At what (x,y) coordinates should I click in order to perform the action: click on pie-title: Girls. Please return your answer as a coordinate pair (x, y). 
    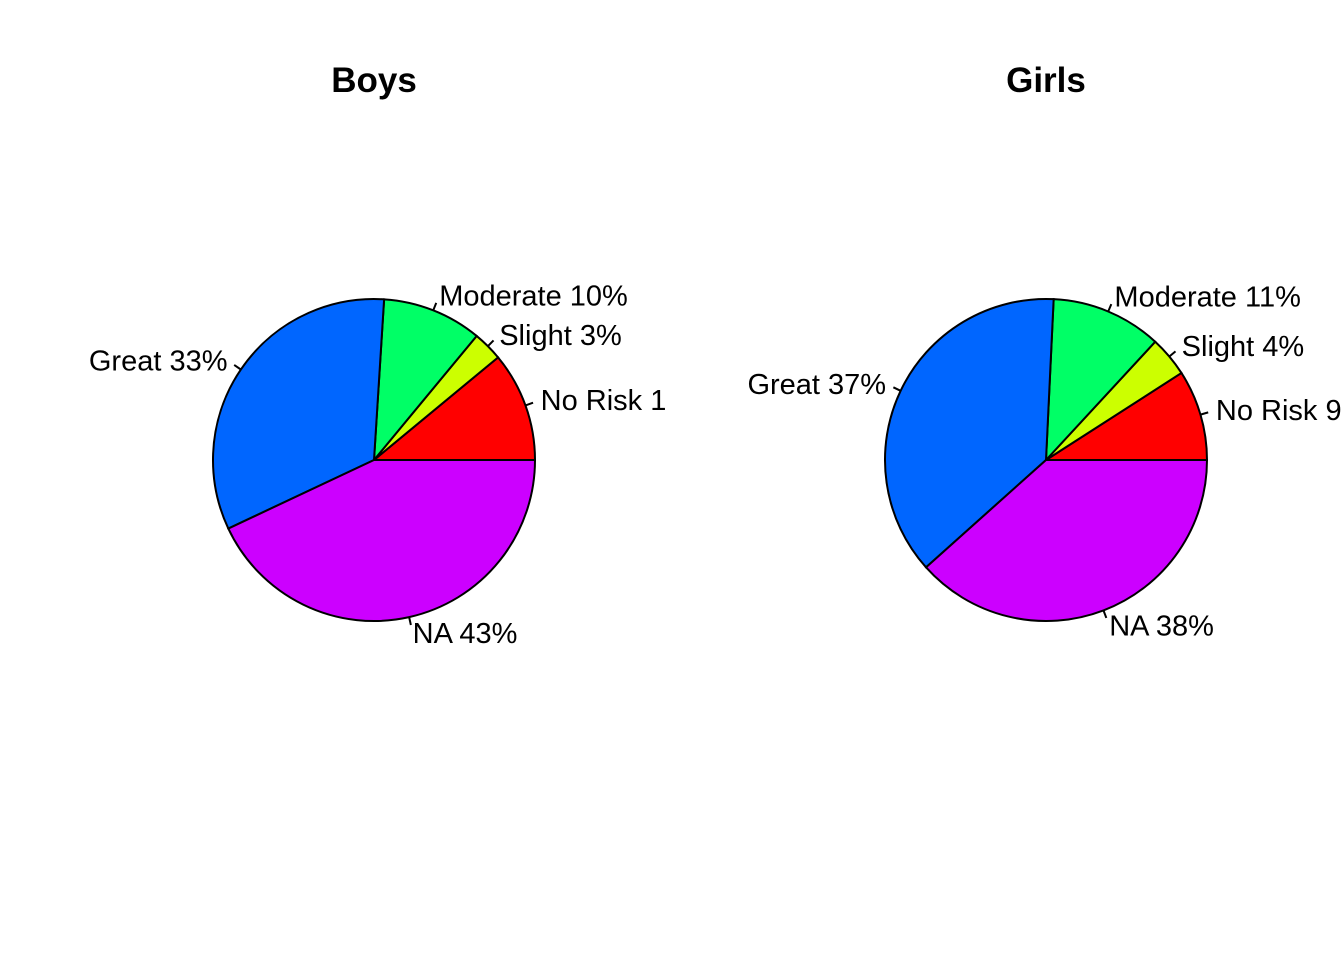
    Looking at the image, I should click on (1046, 80).